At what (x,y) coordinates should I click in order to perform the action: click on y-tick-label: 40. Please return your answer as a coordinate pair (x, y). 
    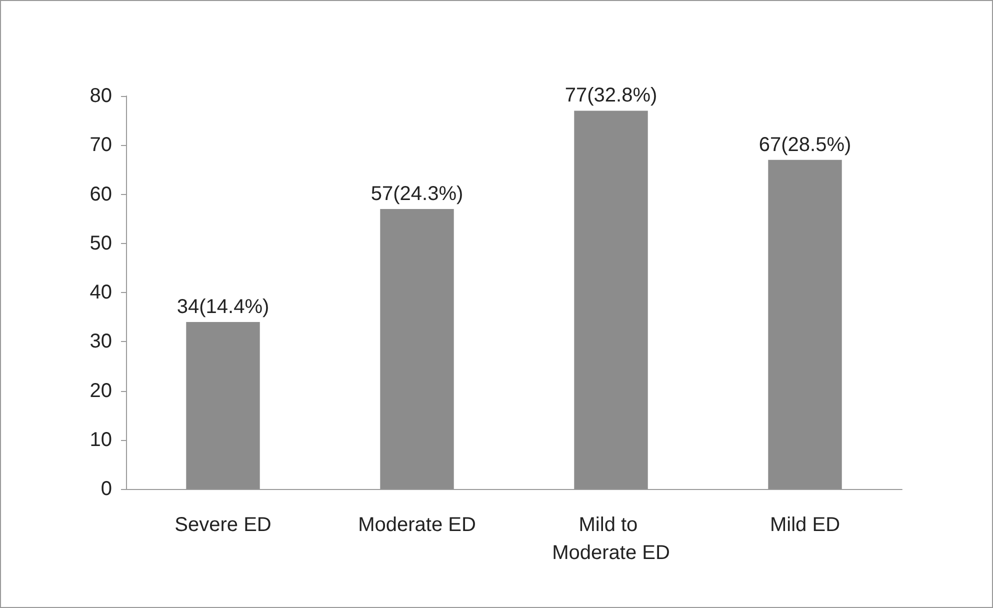
    Looking at the image, I should click on (101, 293).